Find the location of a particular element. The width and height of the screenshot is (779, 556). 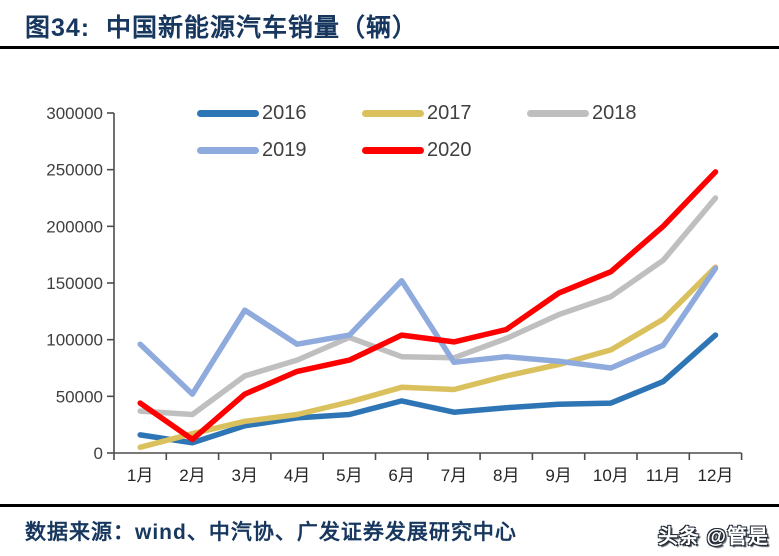

legend-swatch-2016 is located at coordinates (228, 113).